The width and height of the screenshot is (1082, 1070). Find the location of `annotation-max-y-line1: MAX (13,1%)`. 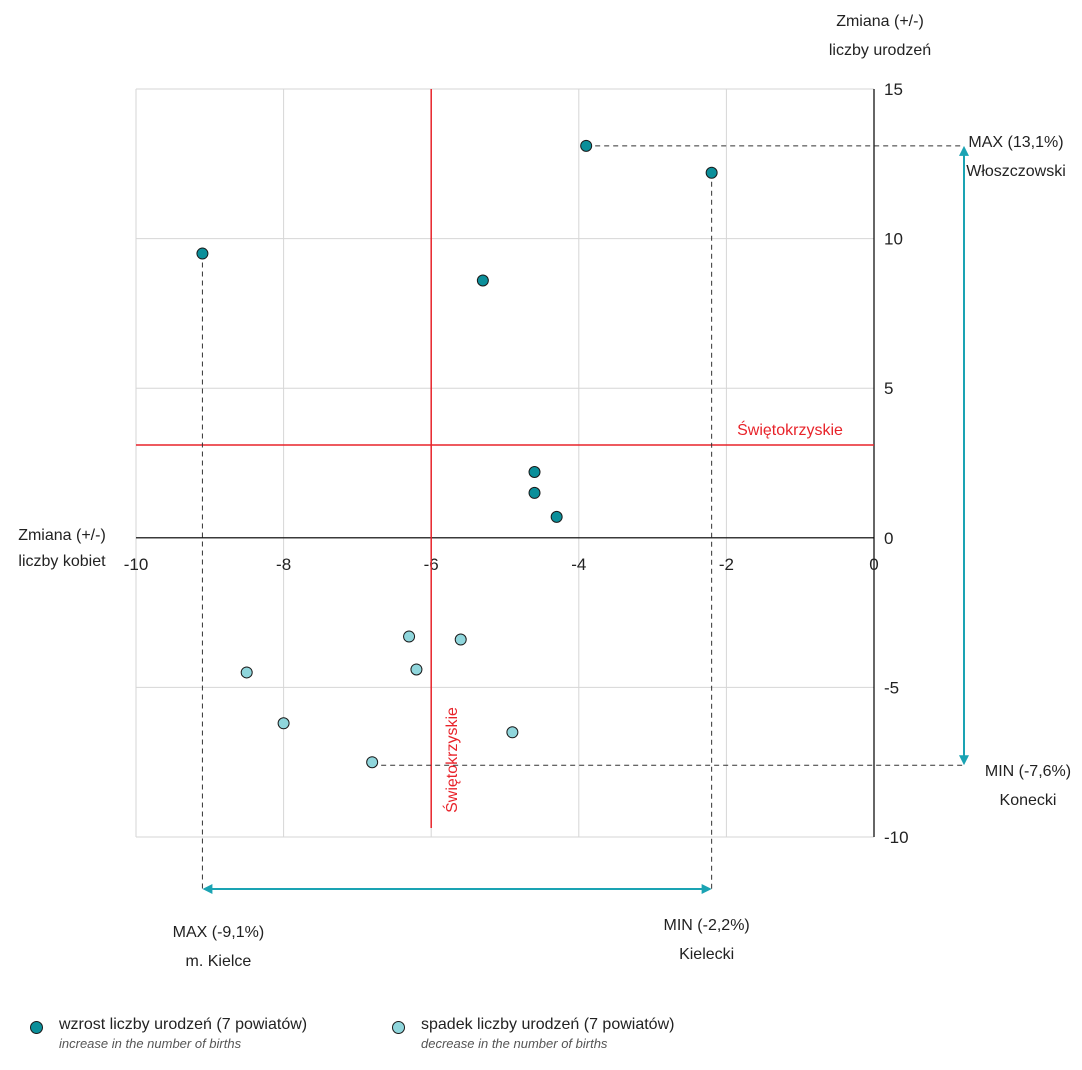

annotation-max-y-line1: MAX (13,1%) is located at coordinates (1015, 142).